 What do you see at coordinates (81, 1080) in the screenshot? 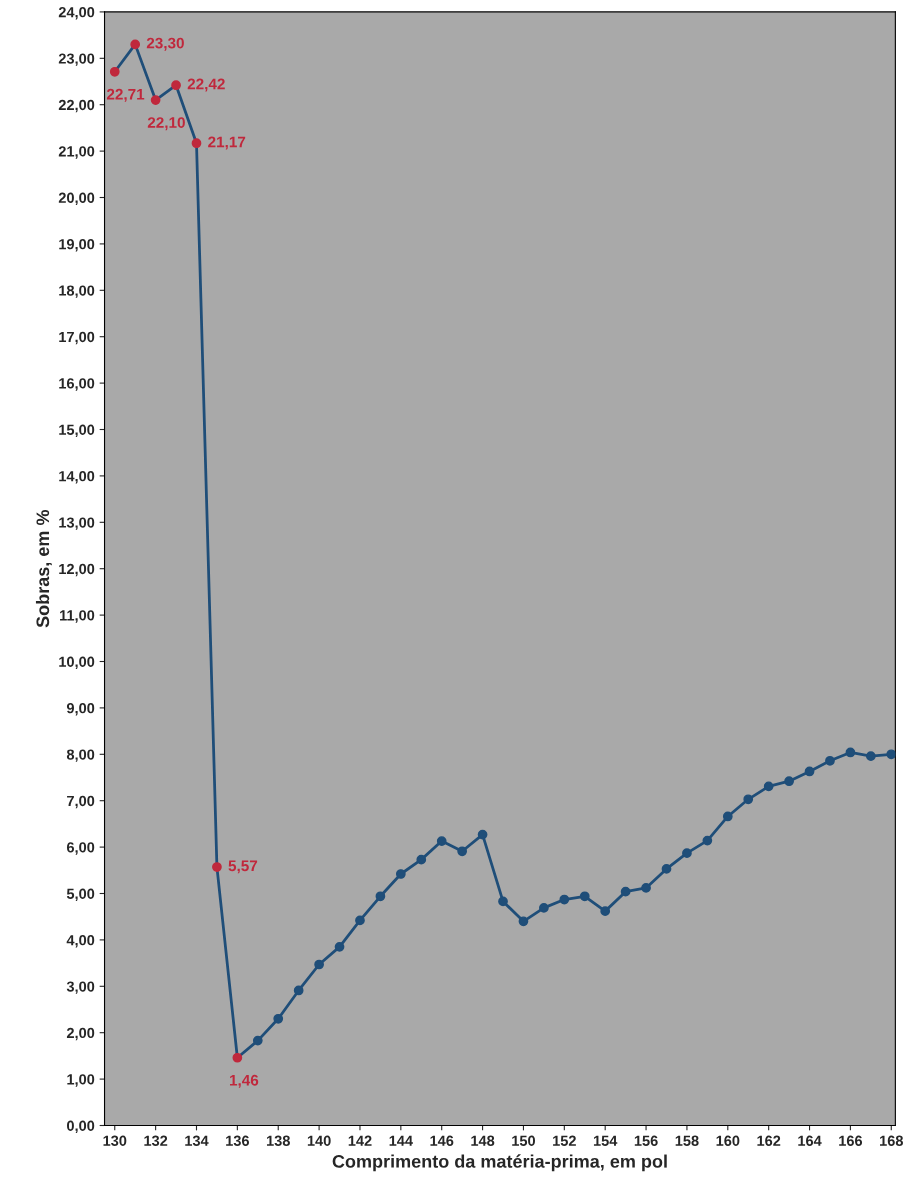
I see `y-tick-label: 1,00` at bounding box center [81, 1080].